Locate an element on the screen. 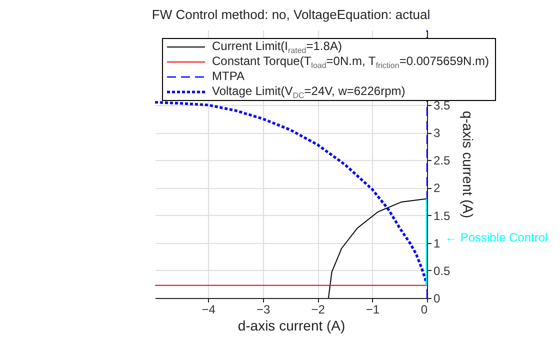 This screenshot has width=560, height=337. x-tick-label: −2 is located at coordinates (318, 309).